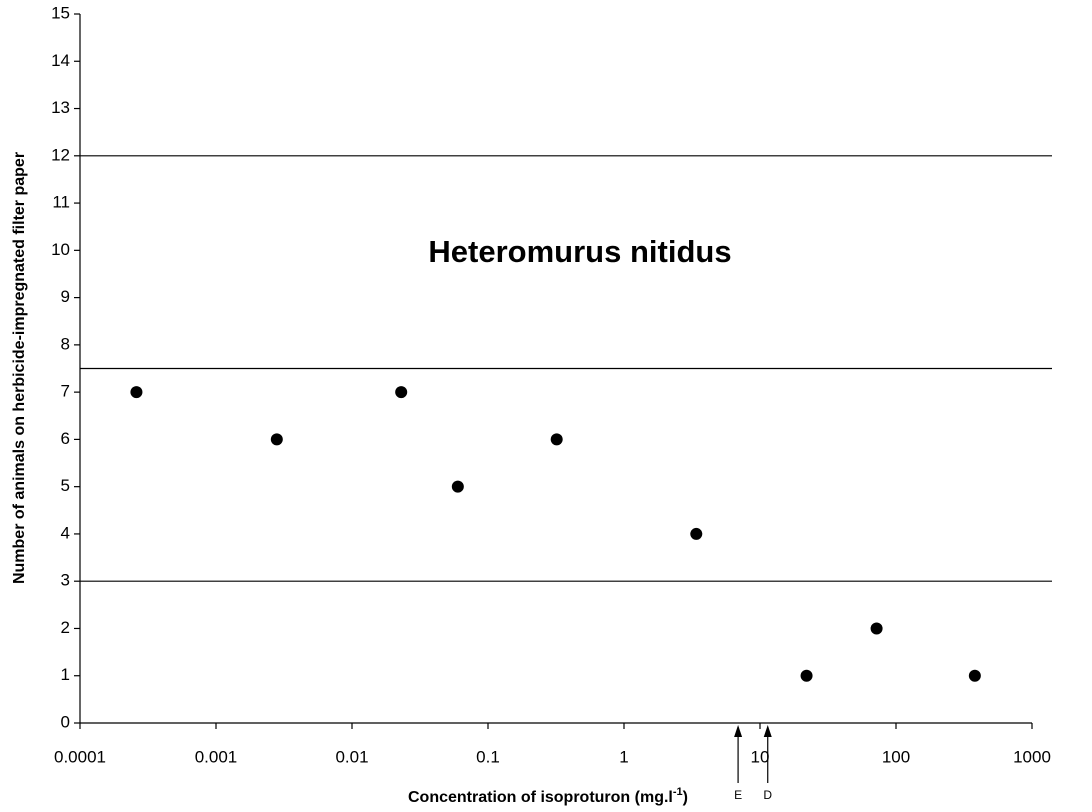  What do you see at coordinates (60, 60) in the screenshot?
I see `y-tick-label: 14` at bounding box center [60, 60].